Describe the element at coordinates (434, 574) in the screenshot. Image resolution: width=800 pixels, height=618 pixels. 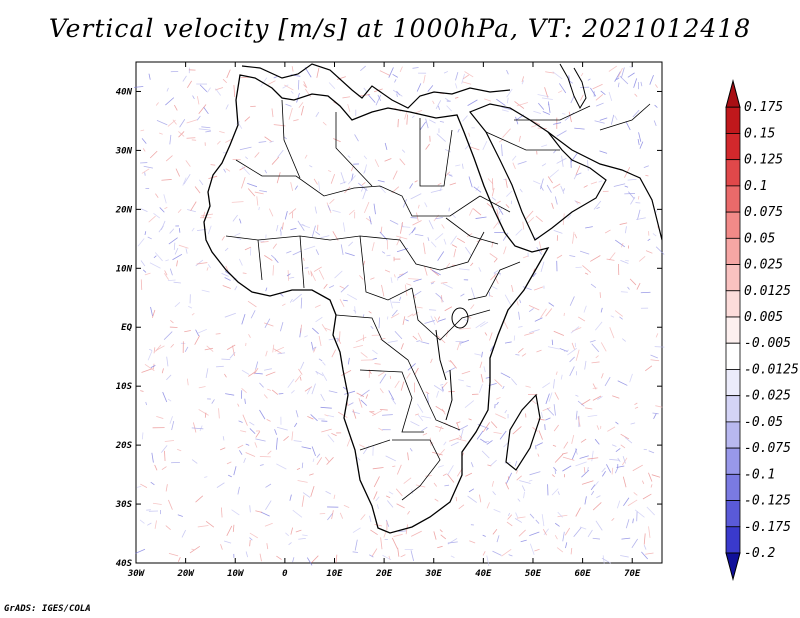
I see `lon-tick-label: 30E` at that location.